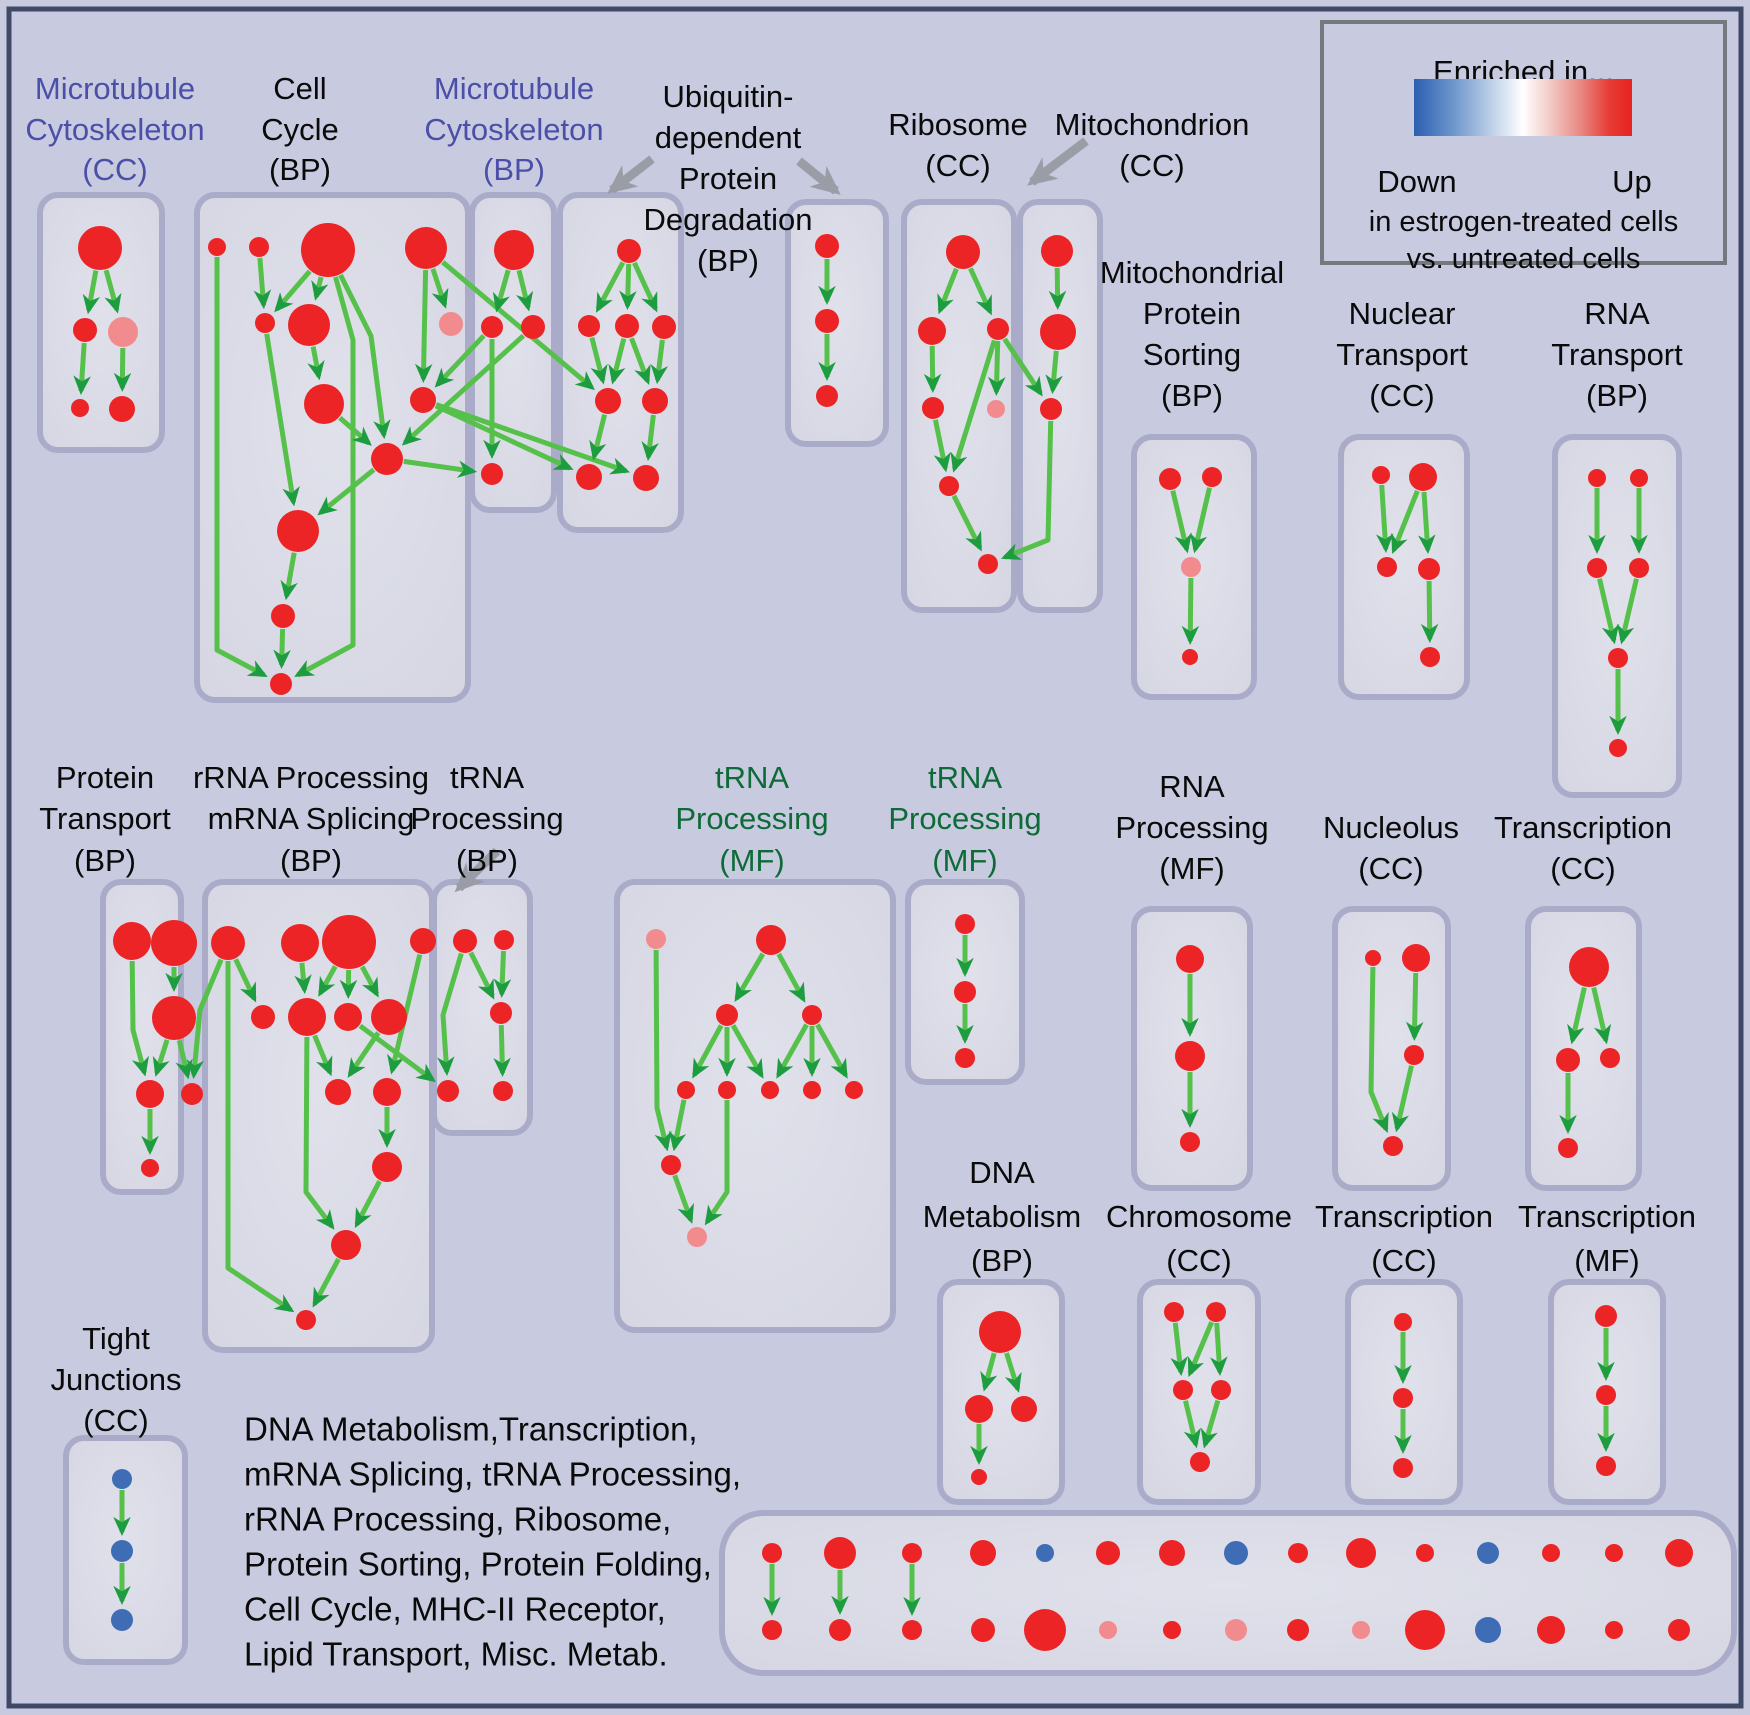  Describe the element at coordinates (772, 1553) in the screenshot. I see `mixed-panel-node-t1` at that location.